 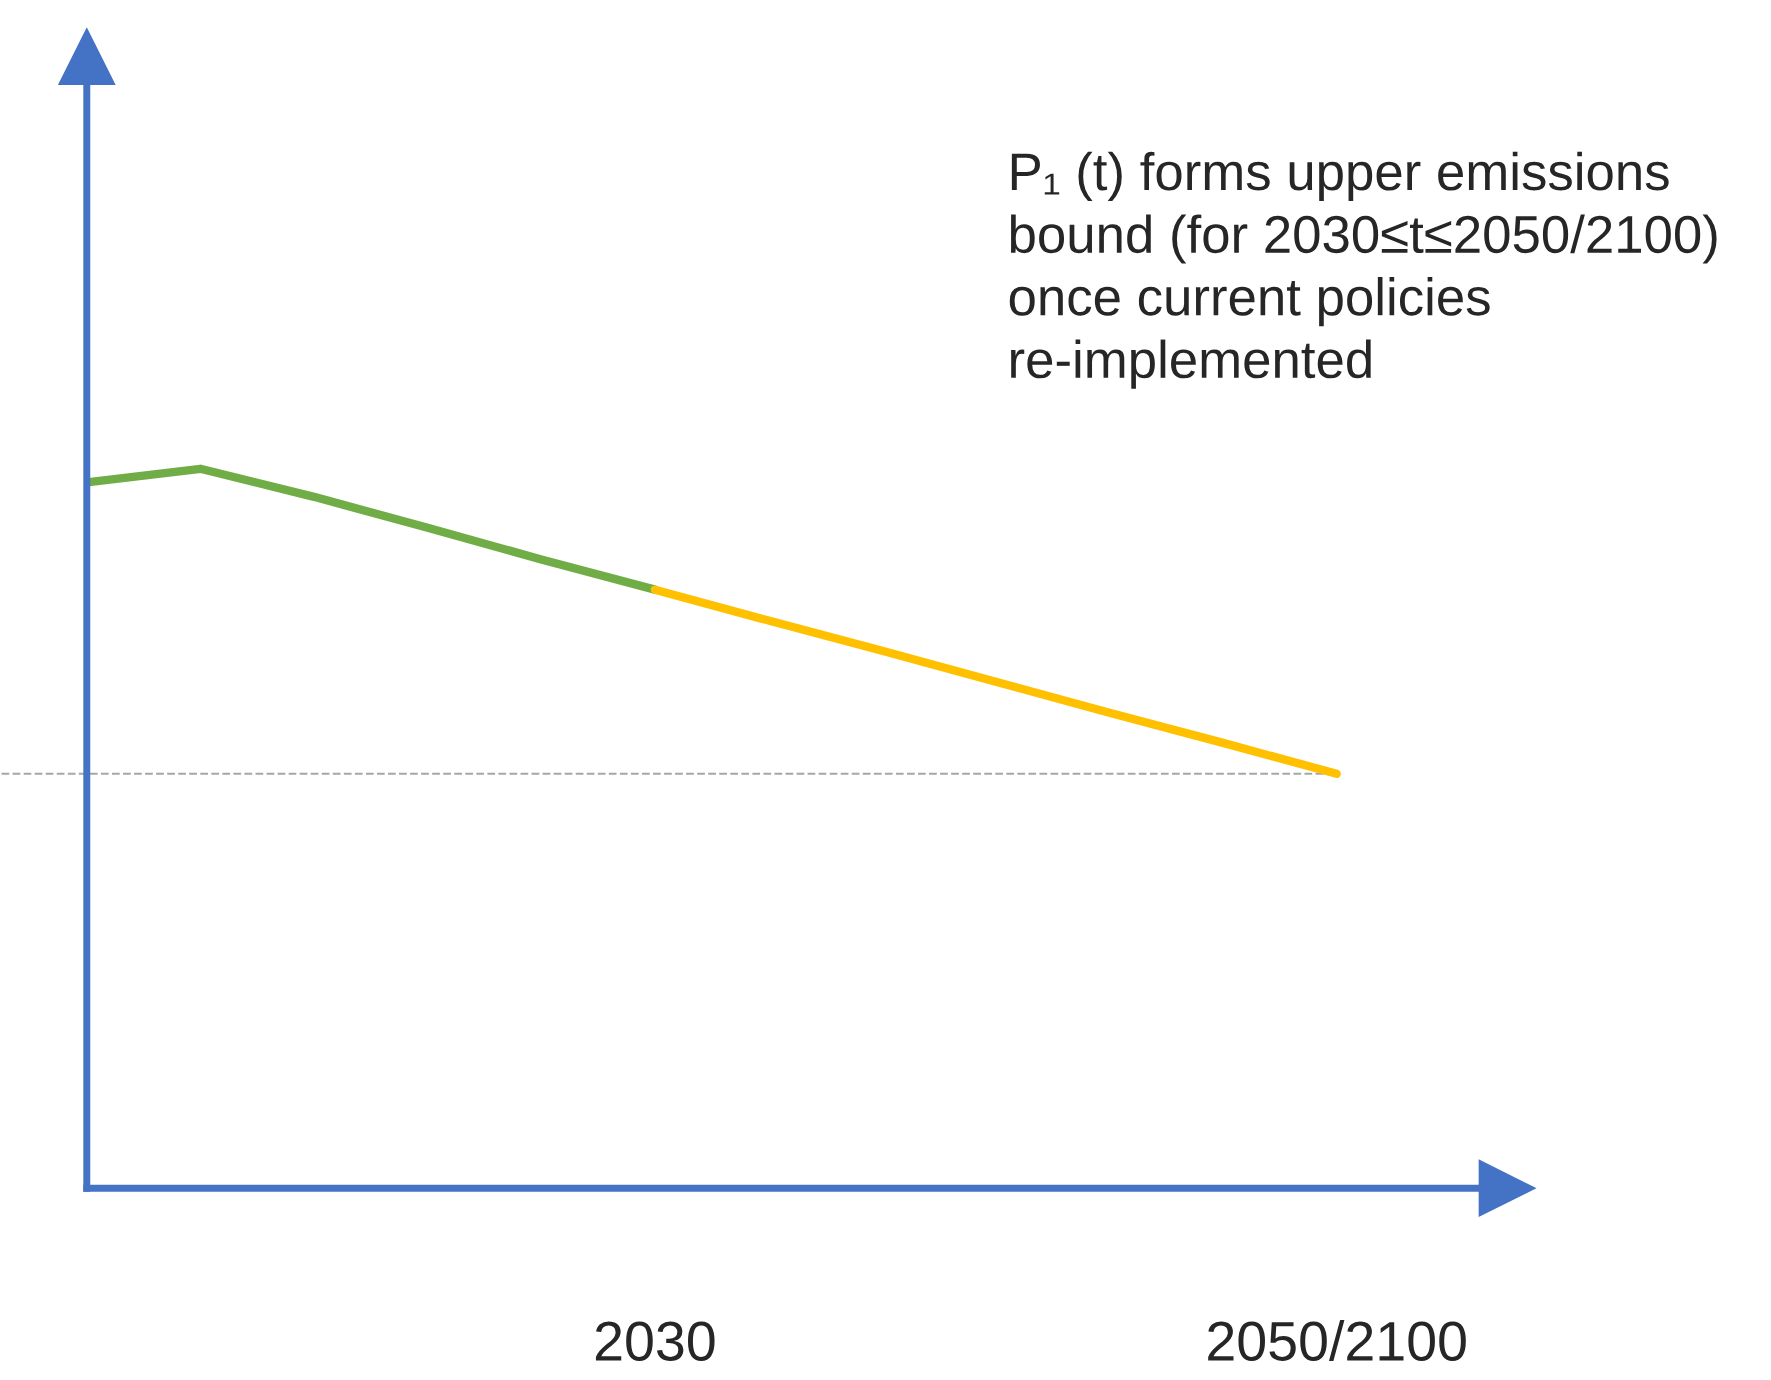 What do you see at coordinates (1337, 1340) in the screenshot?
I see `x-tick-label: 2050/2100` at bounding box center [1337, 1340].